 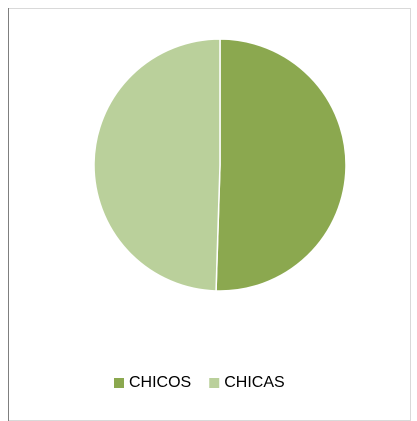 I want to click on legend-label: CHICAS, so click(x=254, y=382).